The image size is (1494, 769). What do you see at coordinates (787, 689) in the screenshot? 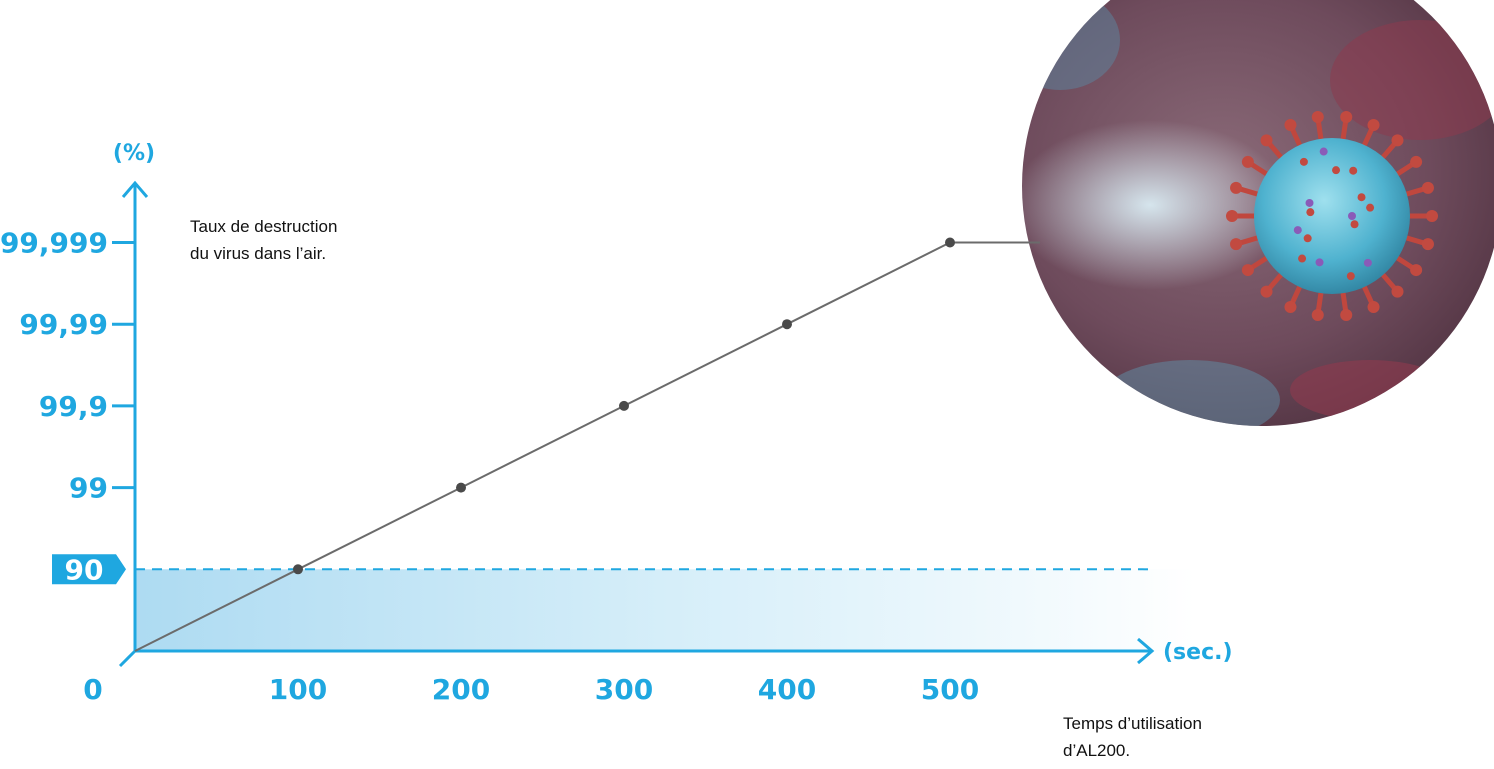
I see `x-tick-label: 400` at bounding box center [787, 689].